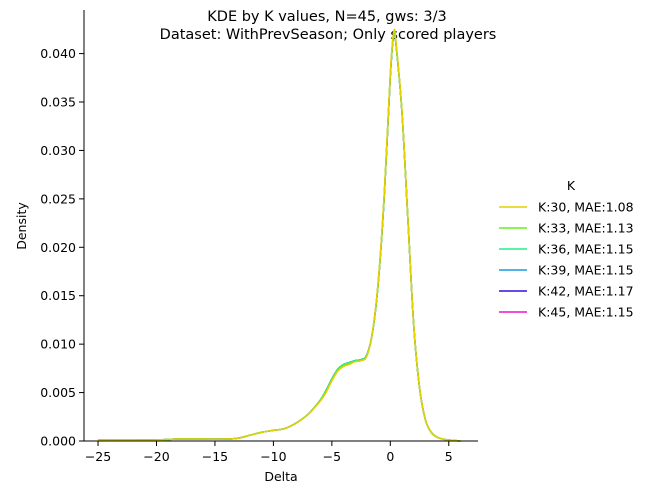 This screenshot has width=656, height=500. Describe the element at coordinates (215, 456) in the screenshot. I see `x-tick-label: −15` at that location.